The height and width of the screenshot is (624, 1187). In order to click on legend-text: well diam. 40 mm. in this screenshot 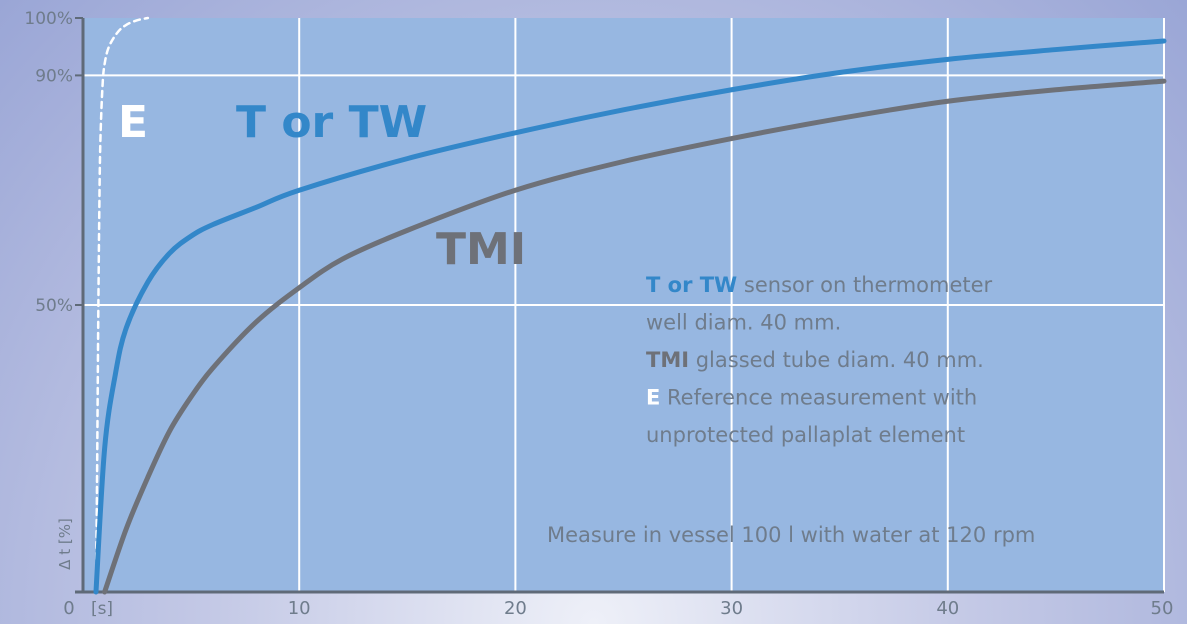, I will do `click(743, 323)`.